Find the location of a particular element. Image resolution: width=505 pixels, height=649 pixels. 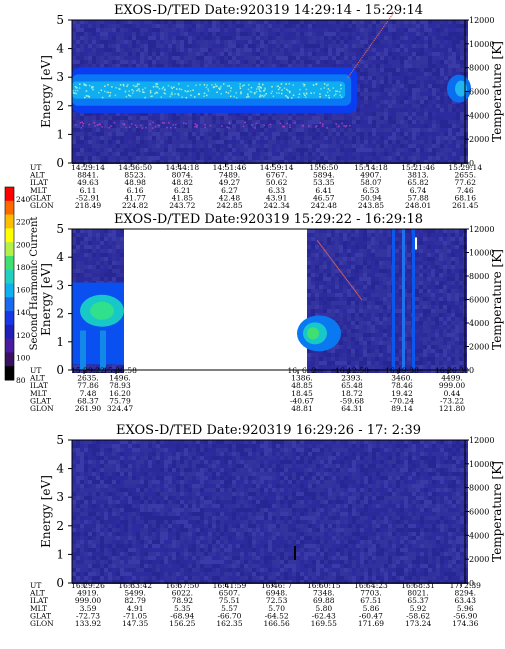

orbit-cell: 224.82 is located at coordinates (135, 205).